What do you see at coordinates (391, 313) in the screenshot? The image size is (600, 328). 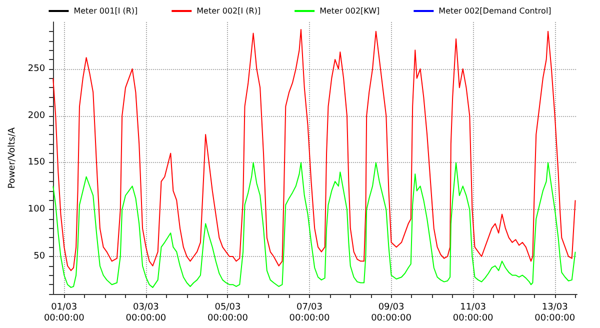 I see `x-tick-label: 09/03 00:00:00` at bounding box center [391, 313].